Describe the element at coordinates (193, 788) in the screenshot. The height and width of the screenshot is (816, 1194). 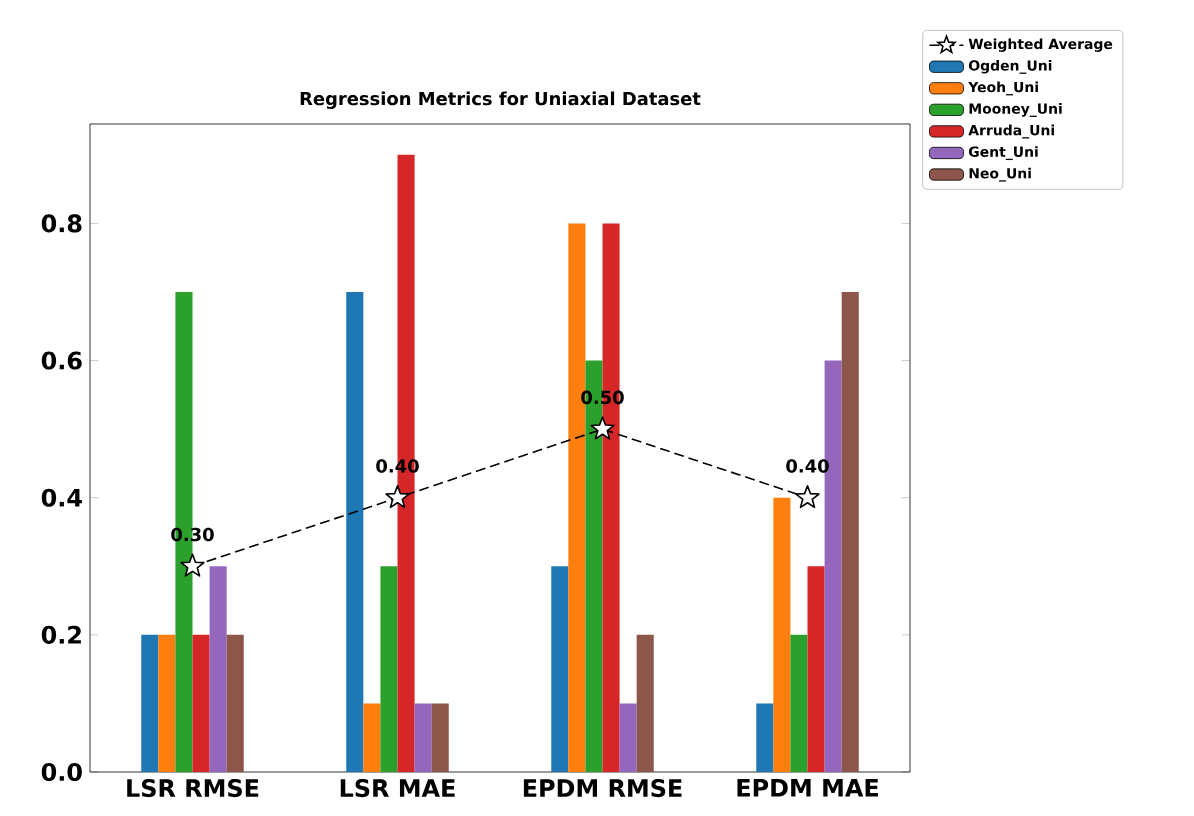
I see `x-tick-label: LSR RMSE` at that location.